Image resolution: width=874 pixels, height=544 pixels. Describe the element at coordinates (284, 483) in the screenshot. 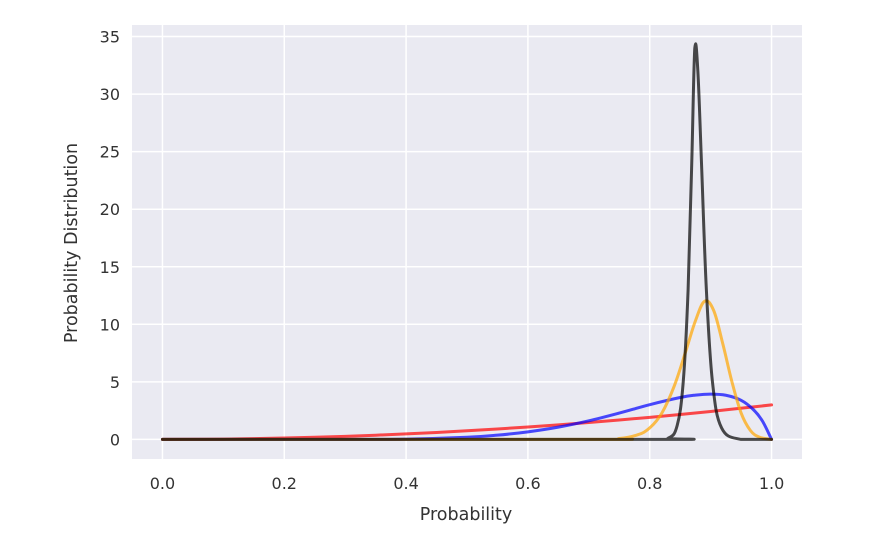

I see `x-tick-label: 0.2` at that location.